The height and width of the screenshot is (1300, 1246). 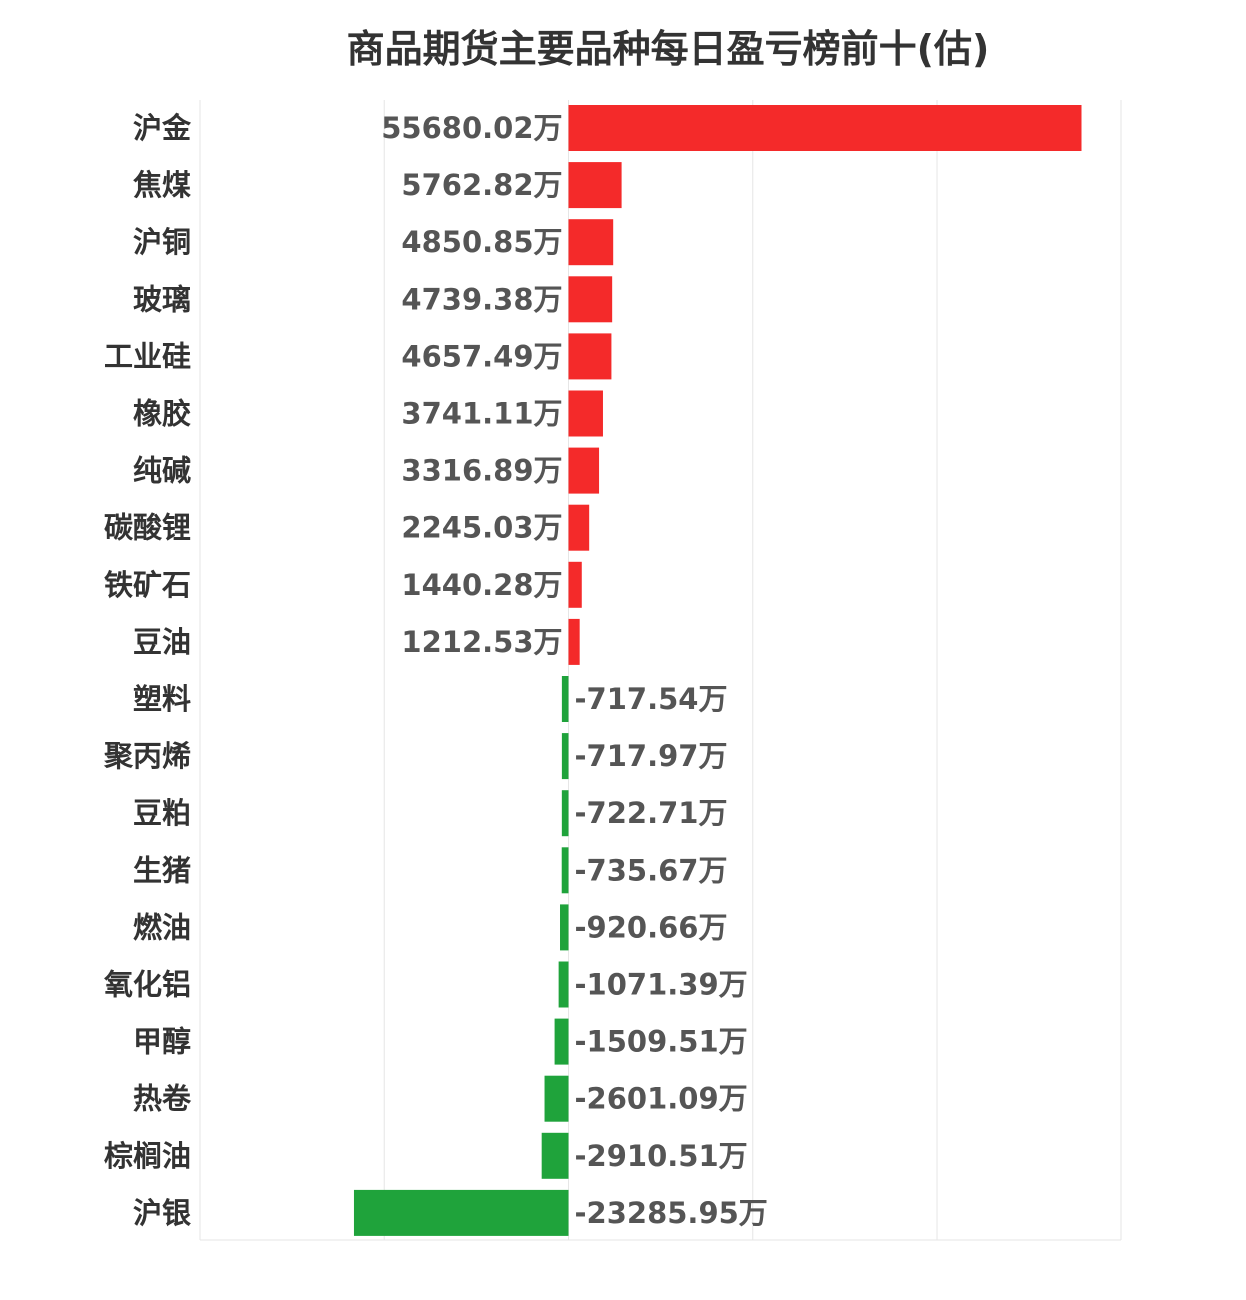 I want to click on category-label: 燃油, so click(x=162, y=927).